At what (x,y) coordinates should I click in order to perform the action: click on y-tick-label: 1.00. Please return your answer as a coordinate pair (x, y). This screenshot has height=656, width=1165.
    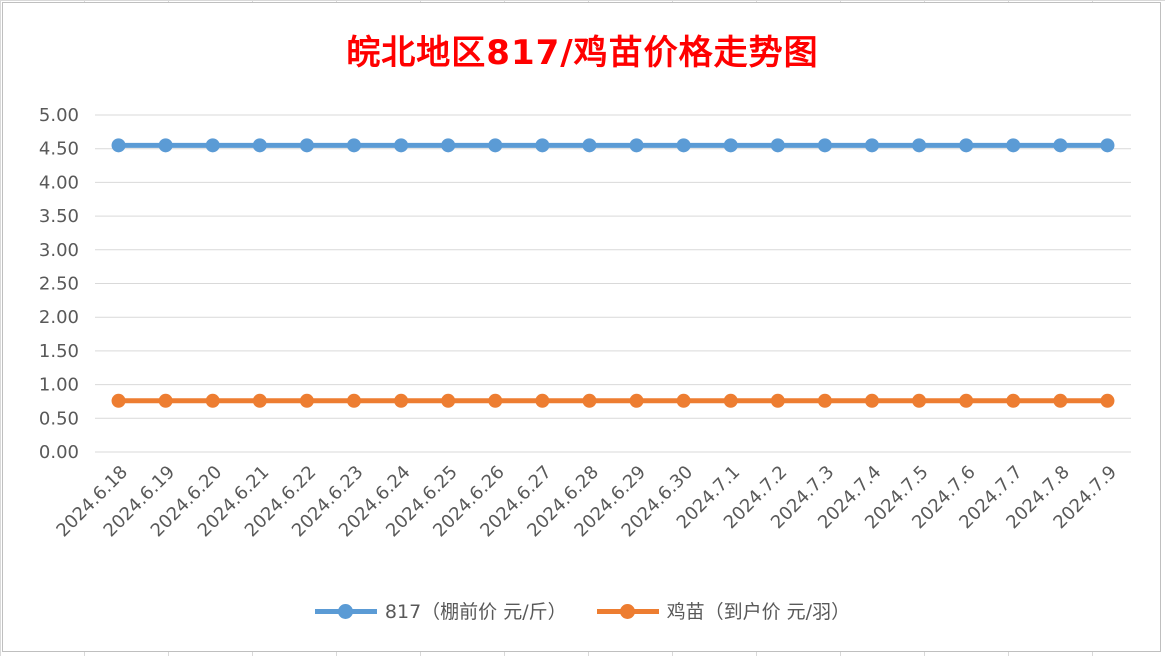
    Looking at the image, I should click on (59, 385).